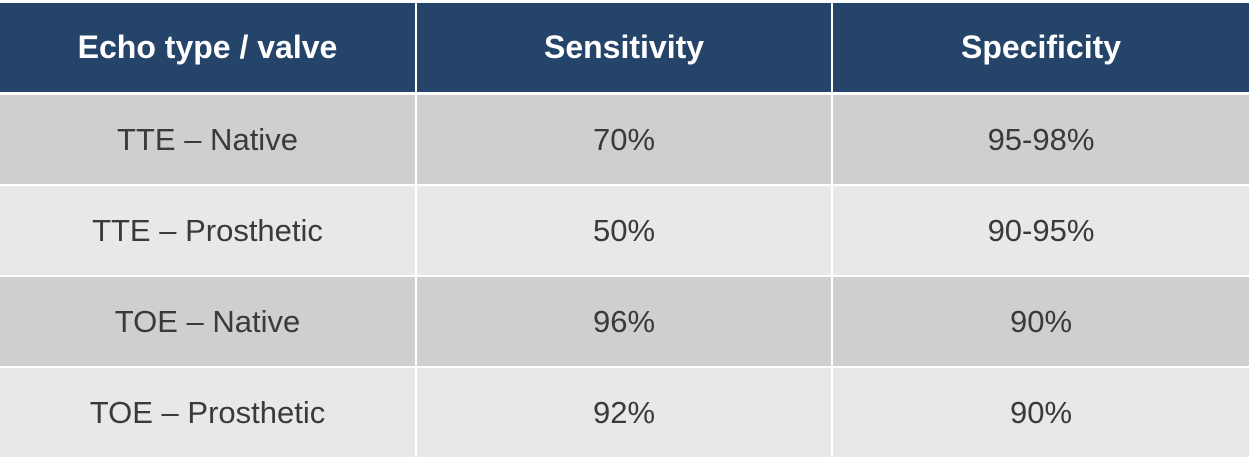 This screenshot has height=461, width=1251. What do you see at coordinates (208, 322) in the screenshot?
I see `cell-echo-type: TOE – Native` at bounding box center [208, 322].